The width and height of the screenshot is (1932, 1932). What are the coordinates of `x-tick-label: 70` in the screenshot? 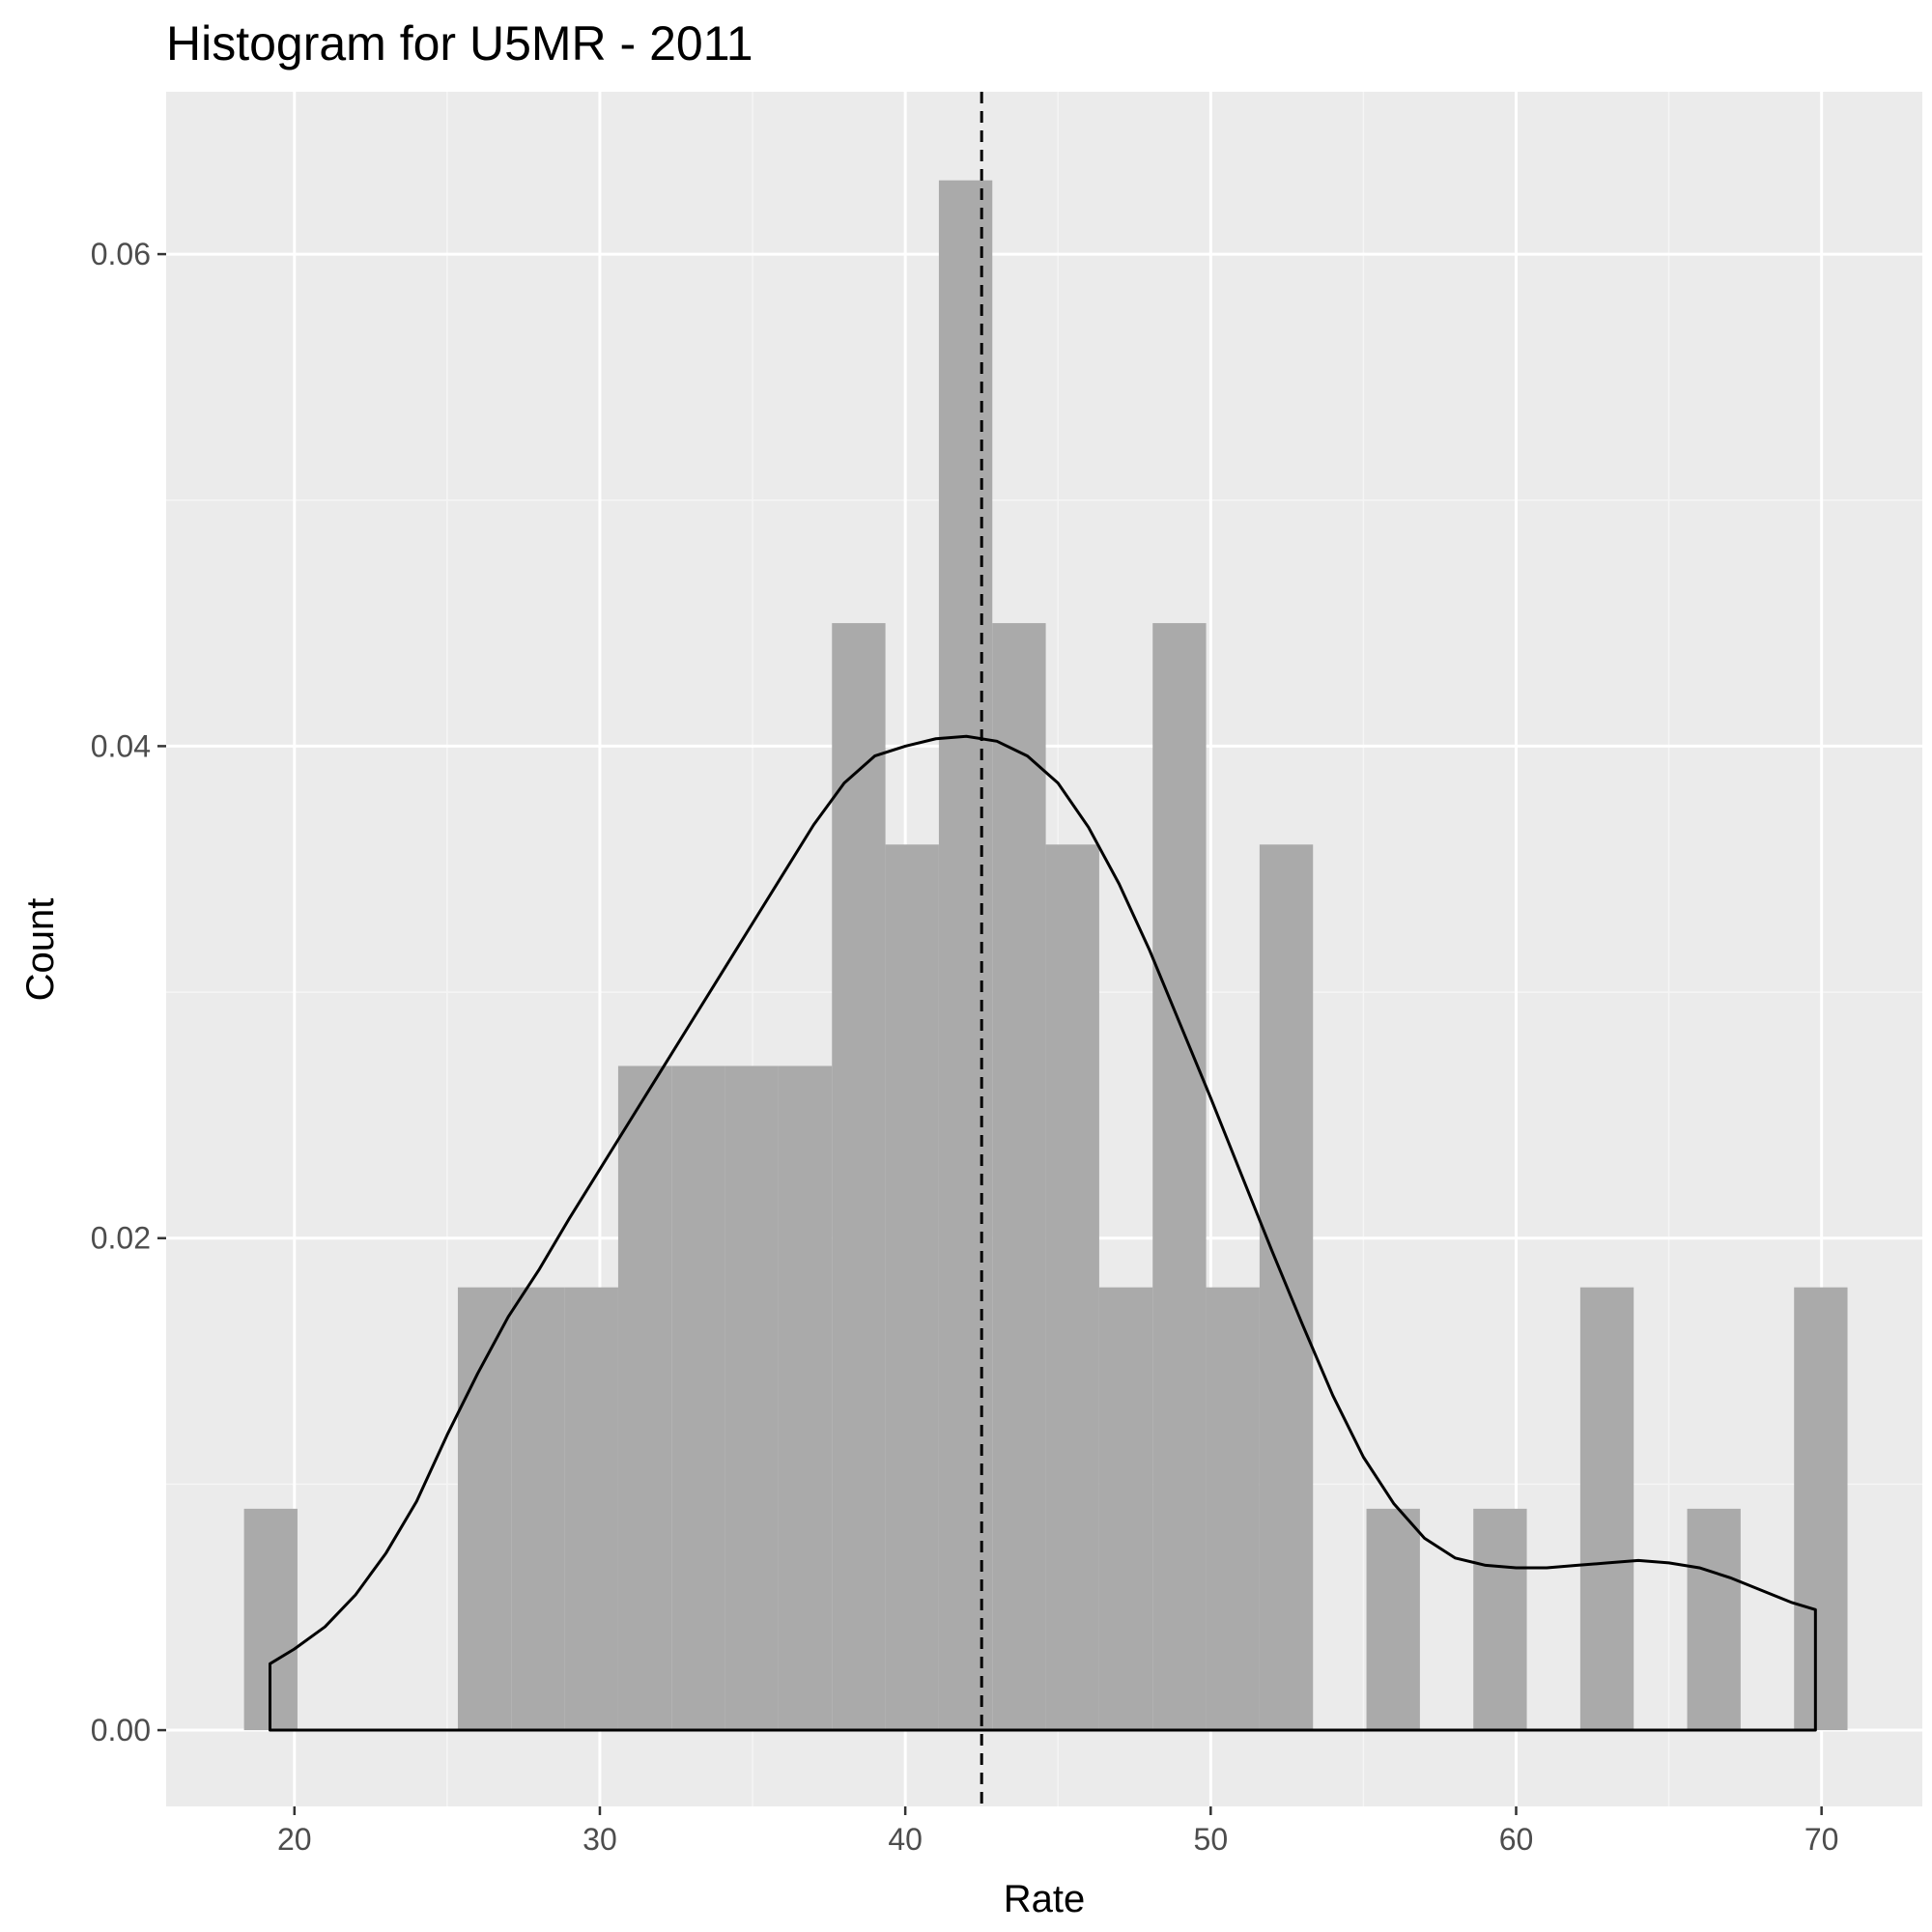 It's located at (1821, 1839).